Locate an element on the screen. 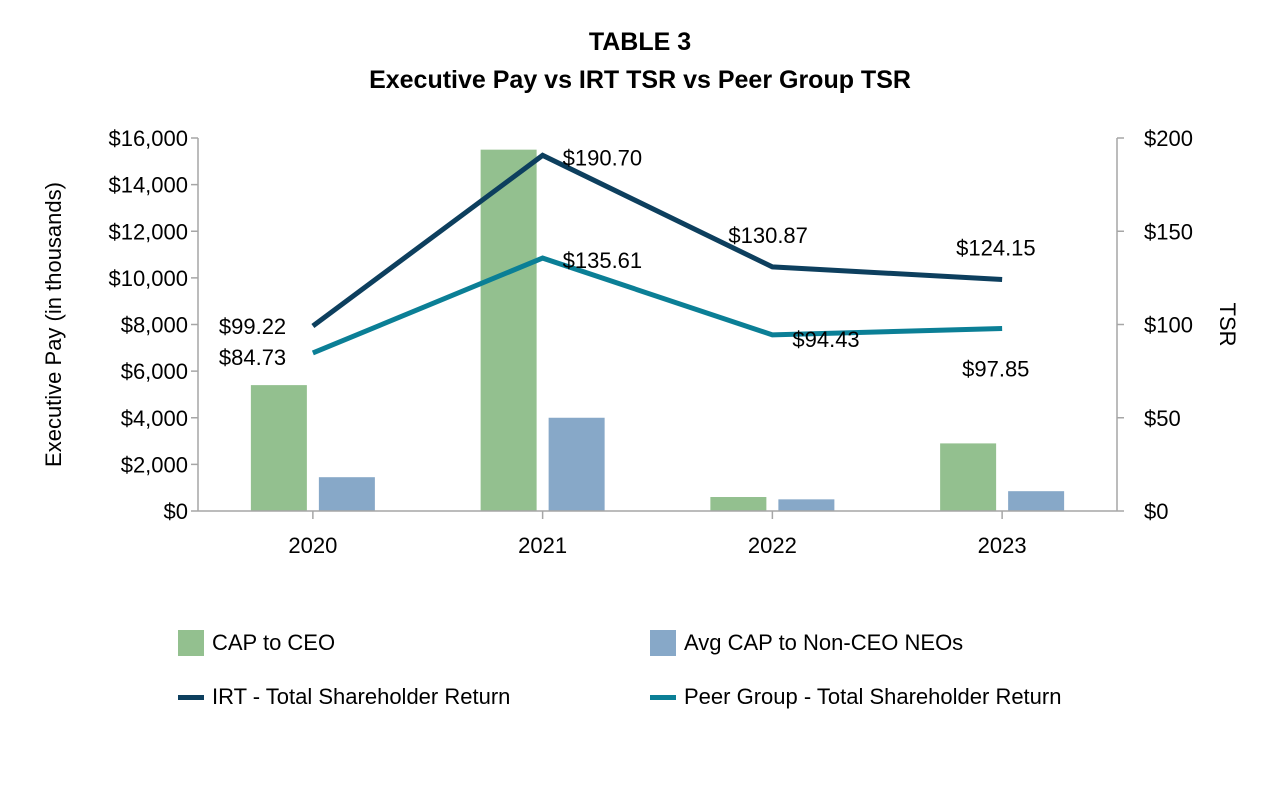  legend-swatch-peer-tsr is located at coordinates (663, 697).